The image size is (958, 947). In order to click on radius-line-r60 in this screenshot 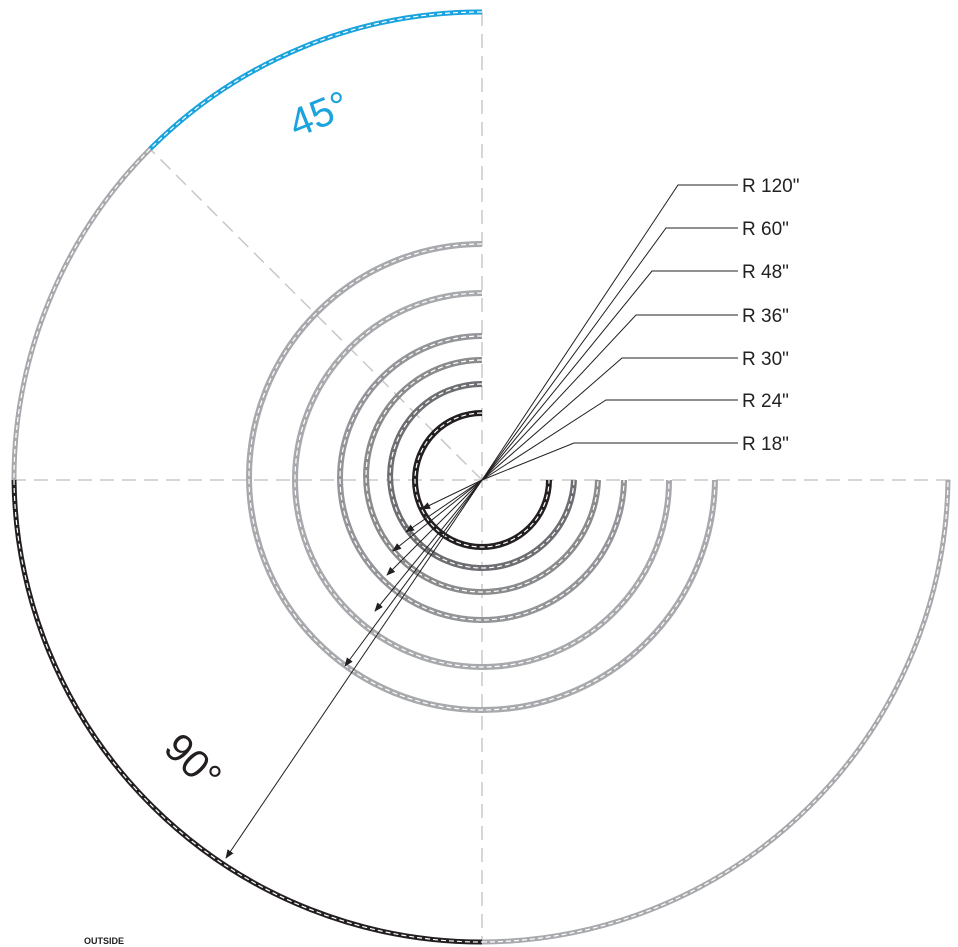, I will do `click(413, 573)`.